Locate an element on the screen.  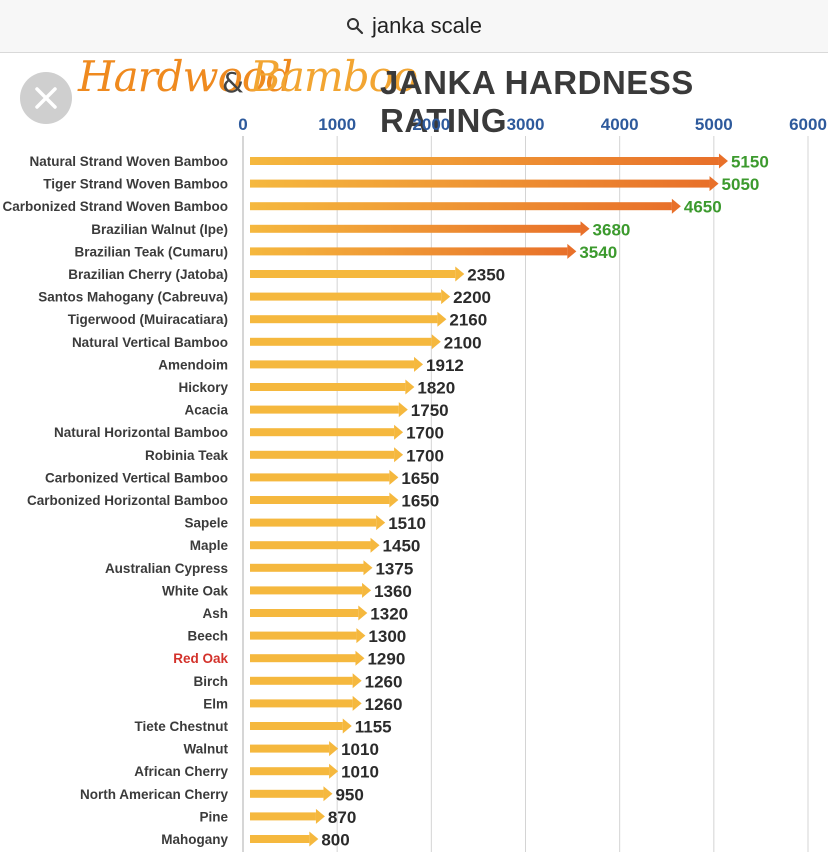
category-label: Red Oak is located at coordinates (200, 658).